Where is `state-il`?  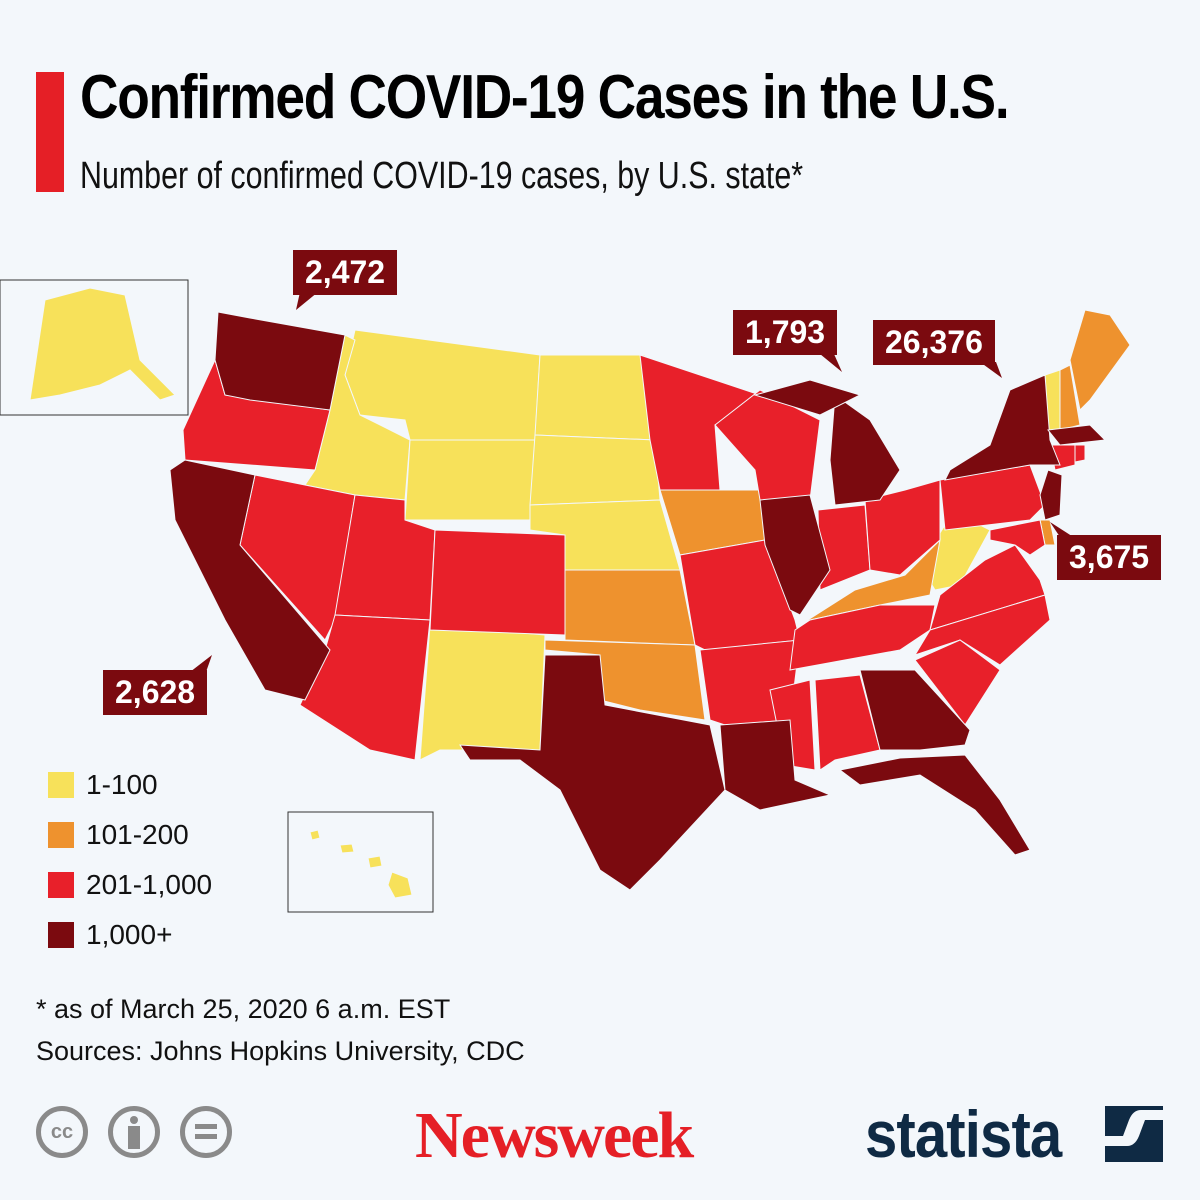 state-il is located at coordinates (795, 555).